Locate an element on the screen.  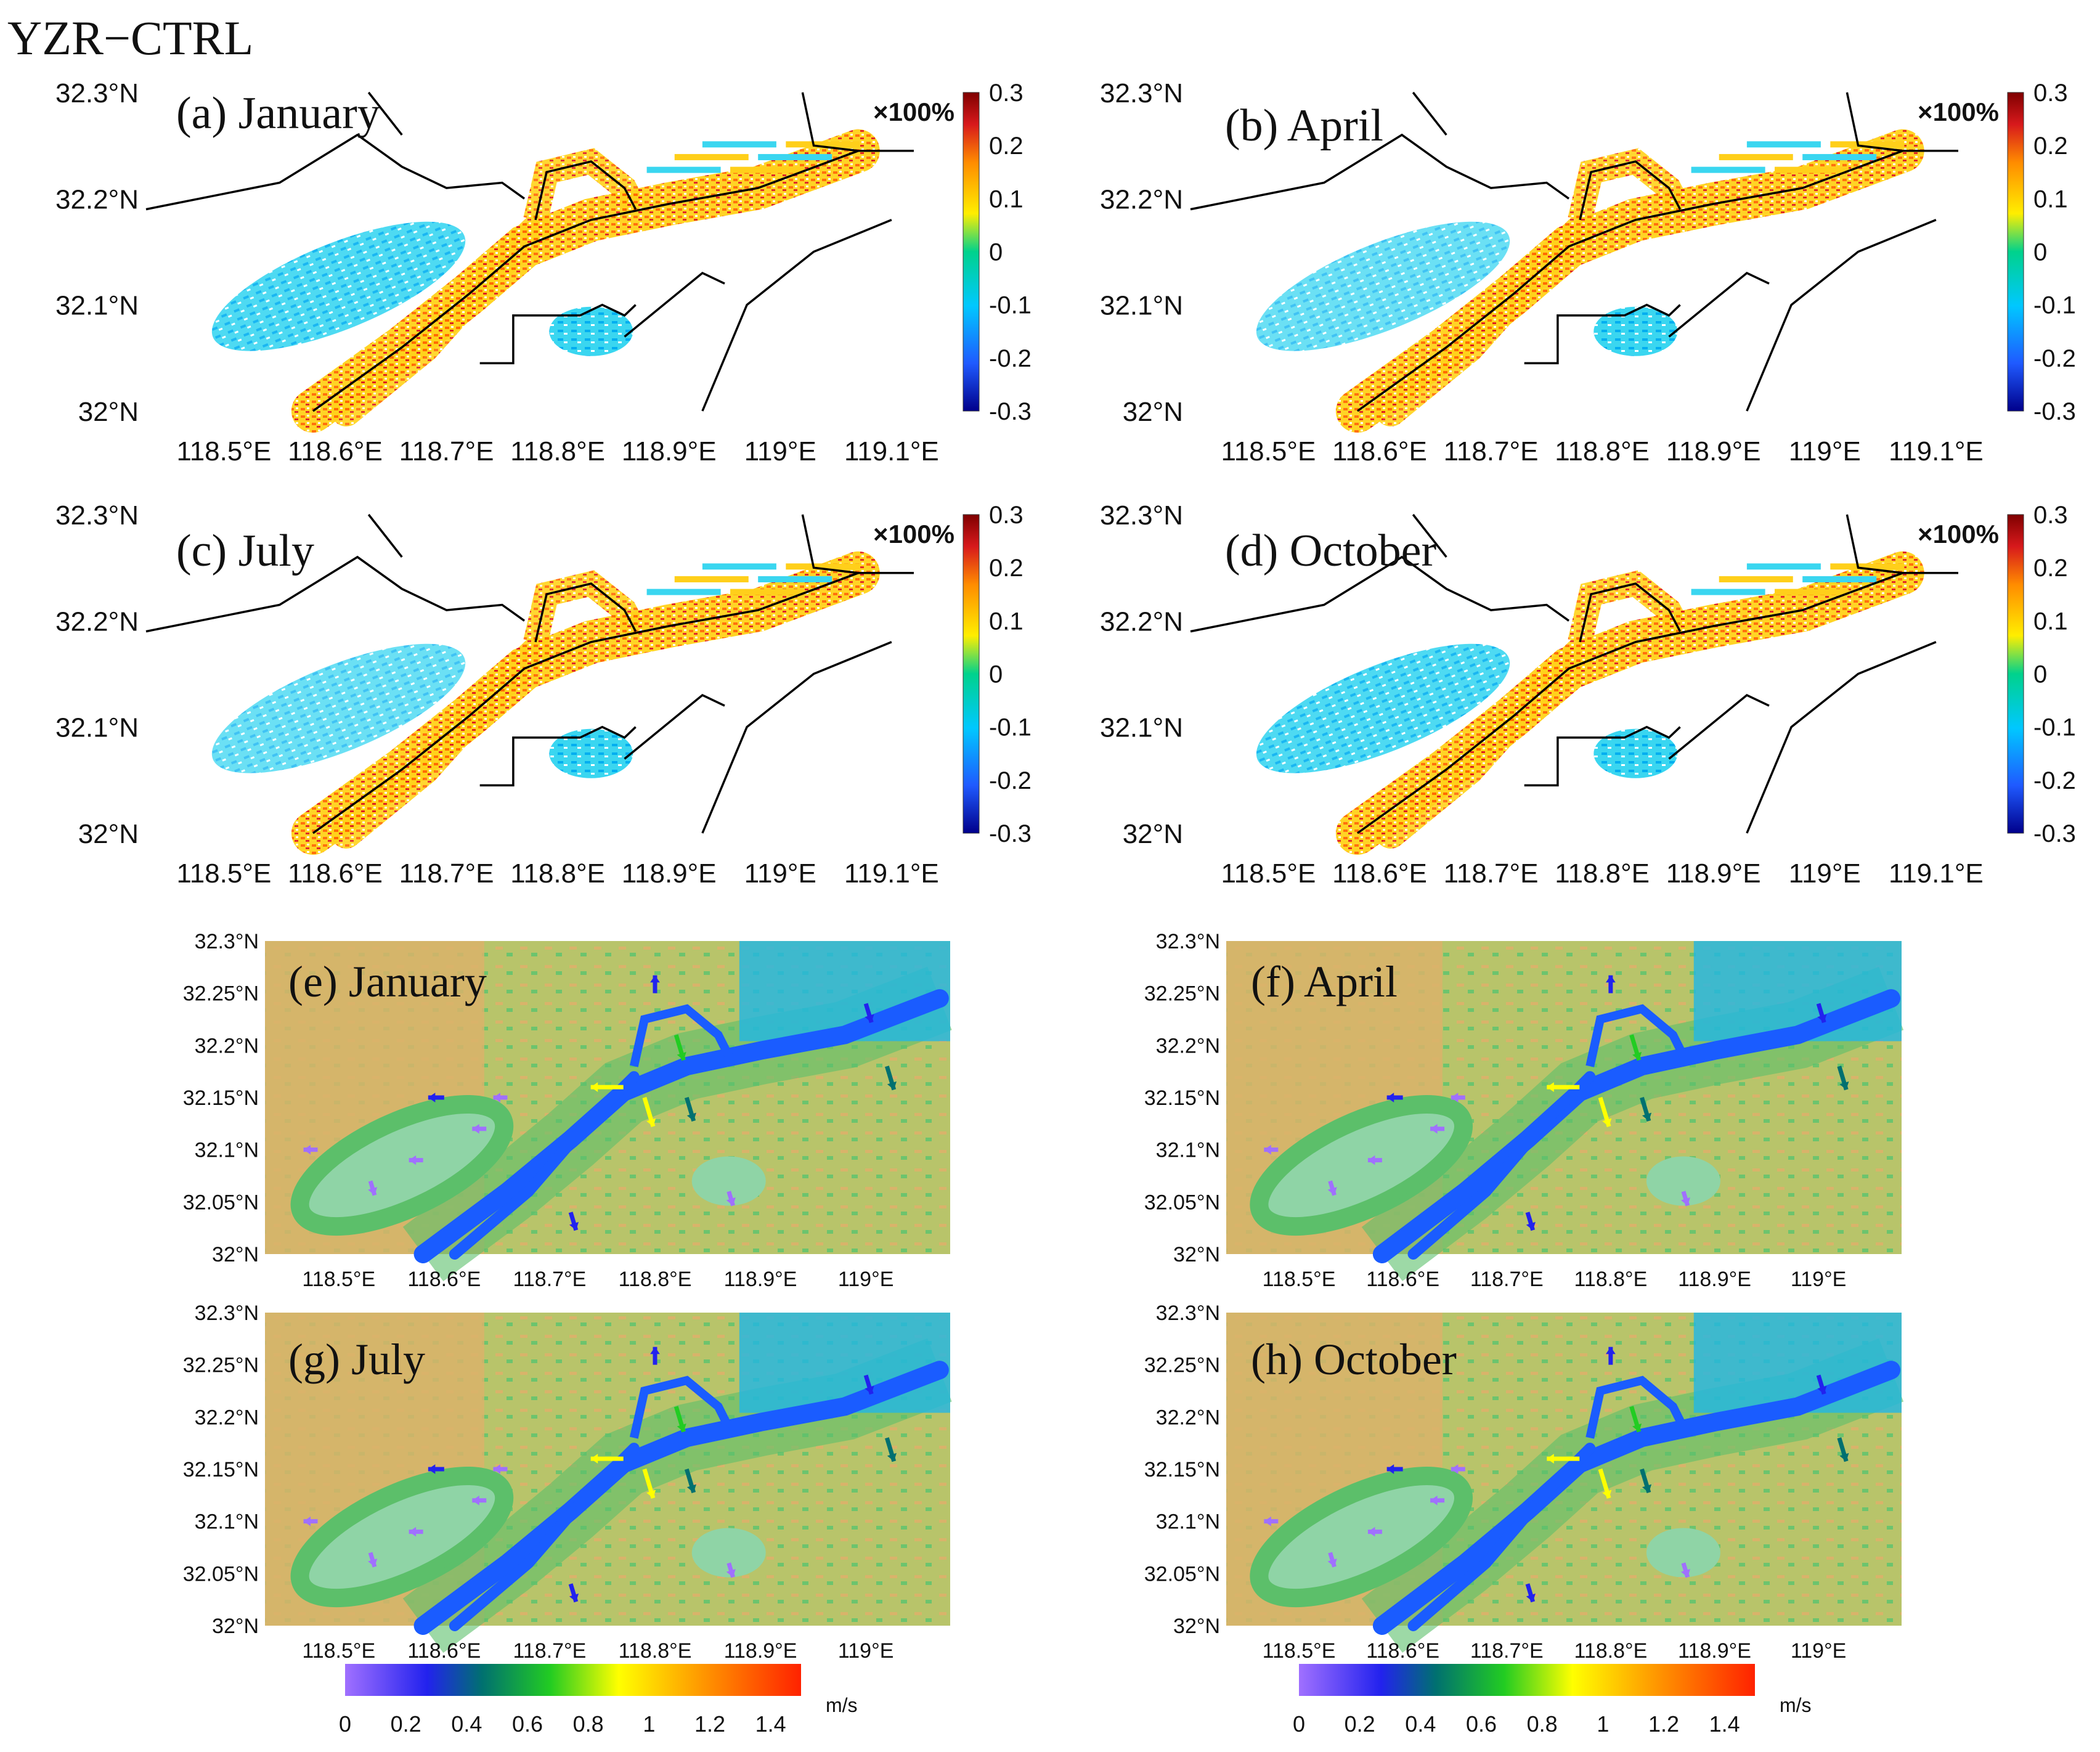
panel-label: (e) January is located at coordinates (387, 981).